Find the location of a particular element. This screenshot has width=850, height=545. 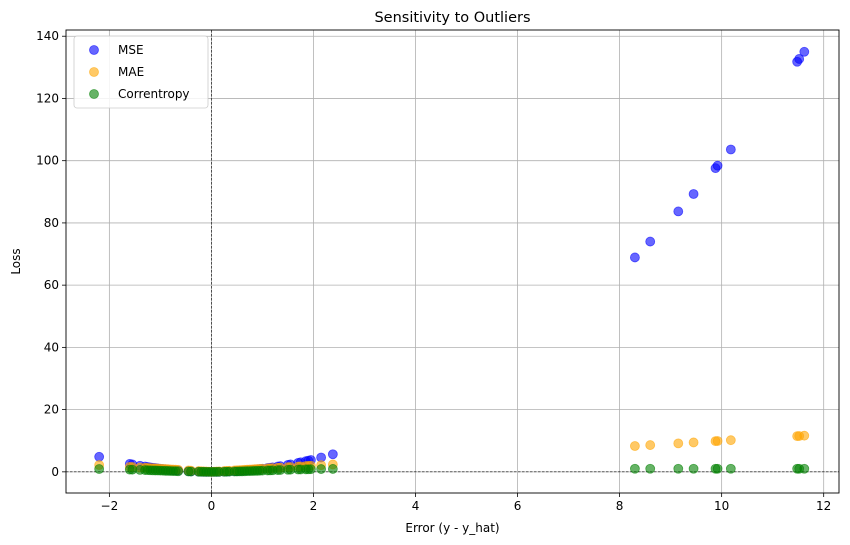

y-tick-label: 120 is located at coordinates (47, 98).